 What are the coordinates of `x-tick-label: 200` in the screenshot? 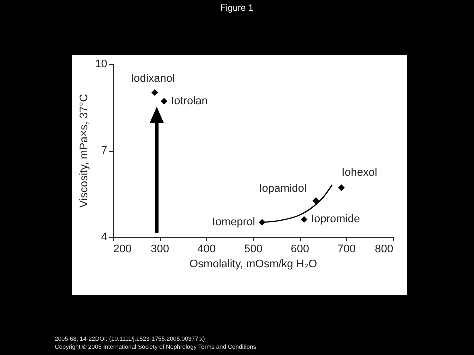 It's located at (123, 250).